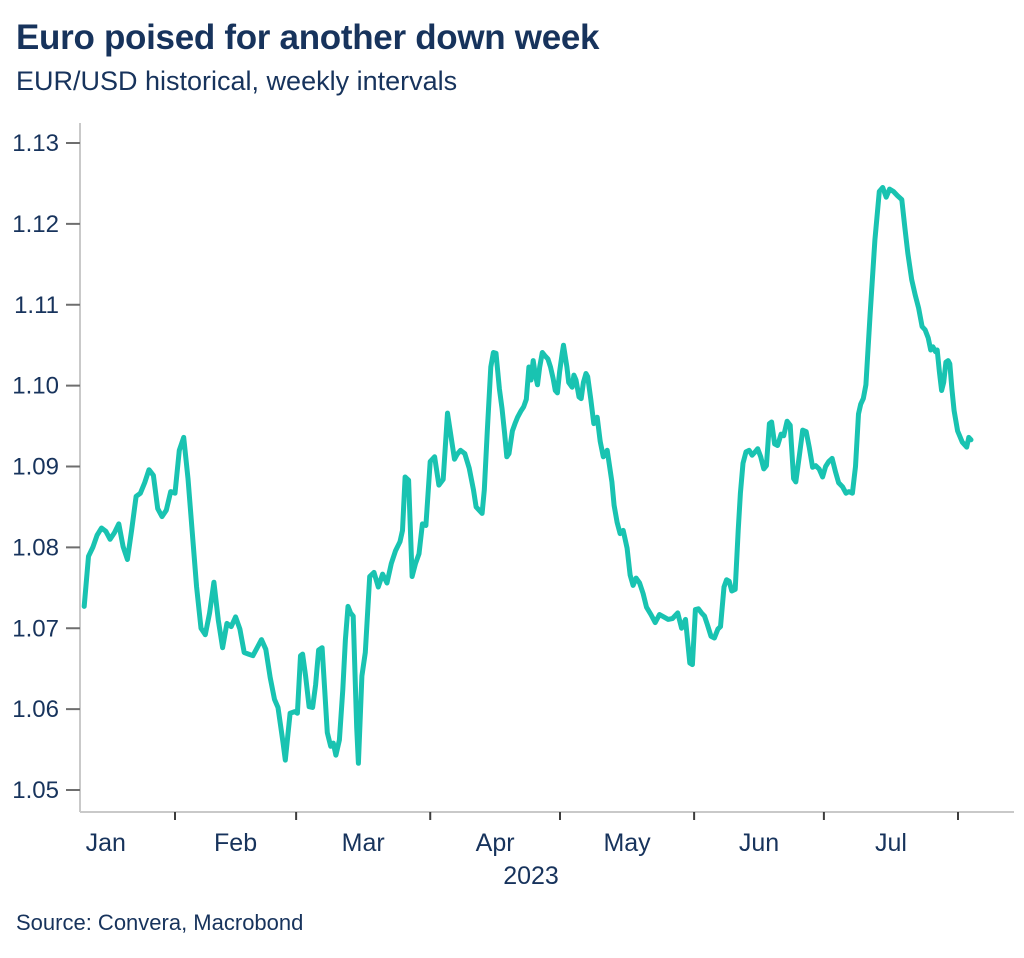 This screenshot has height=958, width=1024. Describe the element at coordinates (36, 305) in the screenshot. I see `y-axis-label: 1.11` at that location.